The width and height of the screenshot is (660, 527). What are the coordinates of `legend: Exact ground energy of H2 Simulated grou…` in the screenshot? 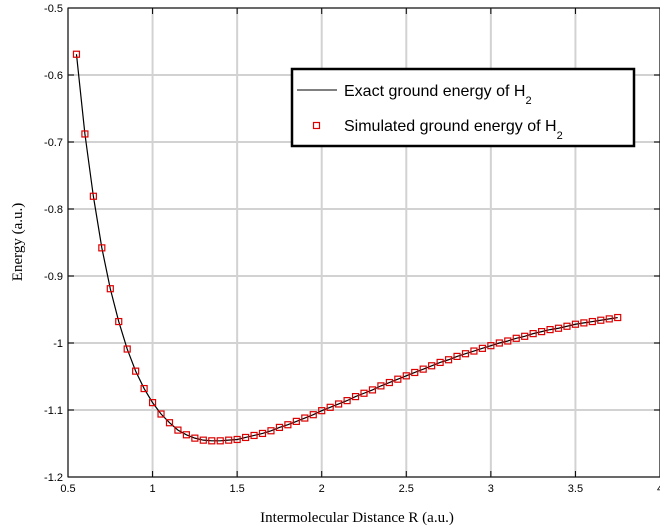 It's located at (463, 107).